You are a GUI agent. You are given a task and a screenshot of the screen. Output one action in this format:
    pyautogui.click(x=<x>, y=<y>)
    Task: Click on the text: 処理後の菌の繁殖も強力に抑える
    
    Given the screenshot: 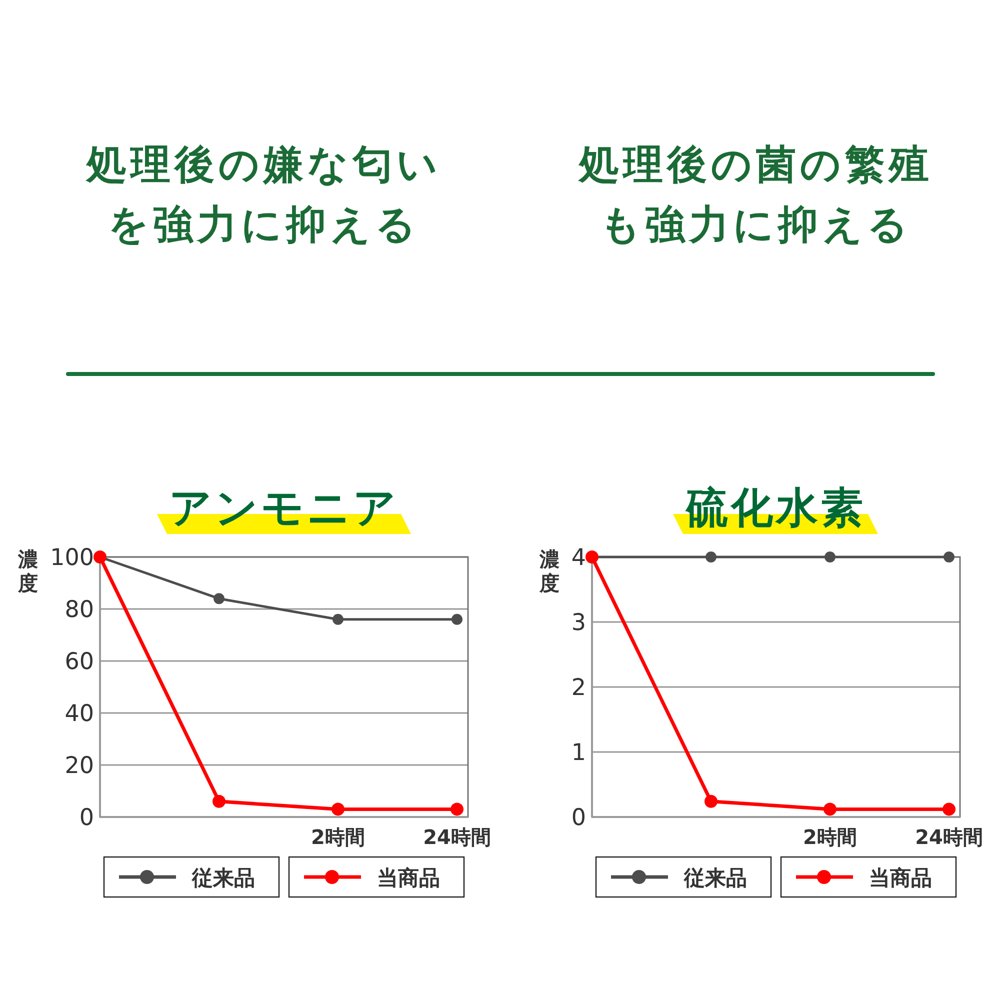 What is the action you would take?
    pyautogui.click(x=755, y=195)
    